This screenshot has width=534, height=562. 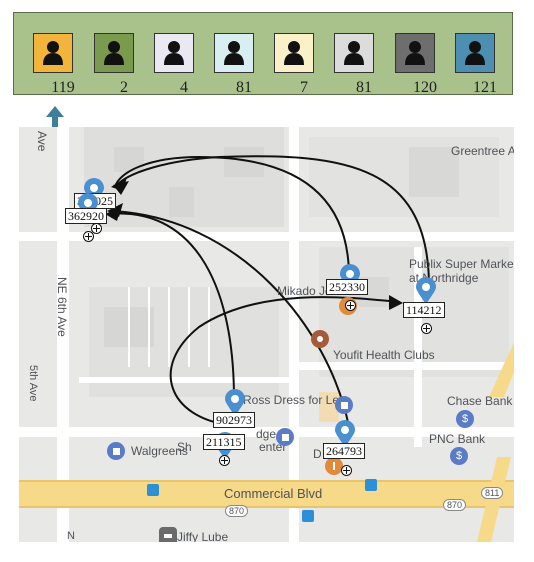 I want to click on user-slot-orange, so click(x=53, y=53).